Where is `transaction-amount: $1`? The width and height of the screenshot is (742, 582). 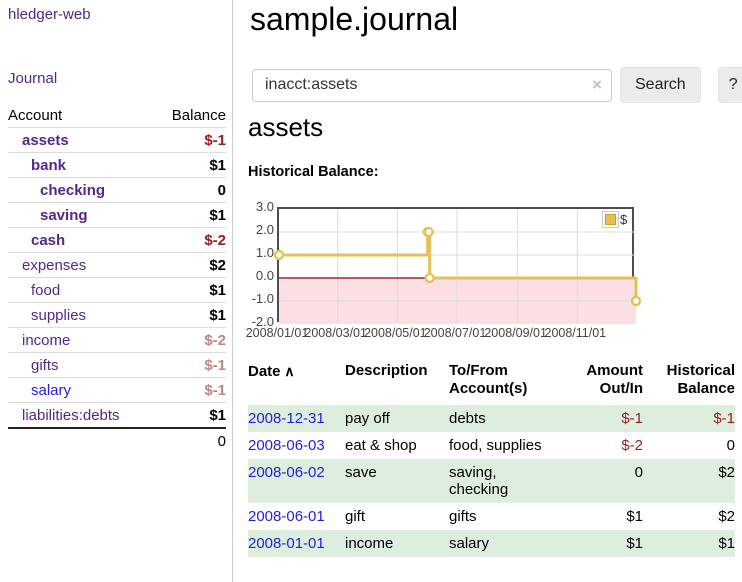 transaction-amount: $1 is located at coordinates (634, 516).